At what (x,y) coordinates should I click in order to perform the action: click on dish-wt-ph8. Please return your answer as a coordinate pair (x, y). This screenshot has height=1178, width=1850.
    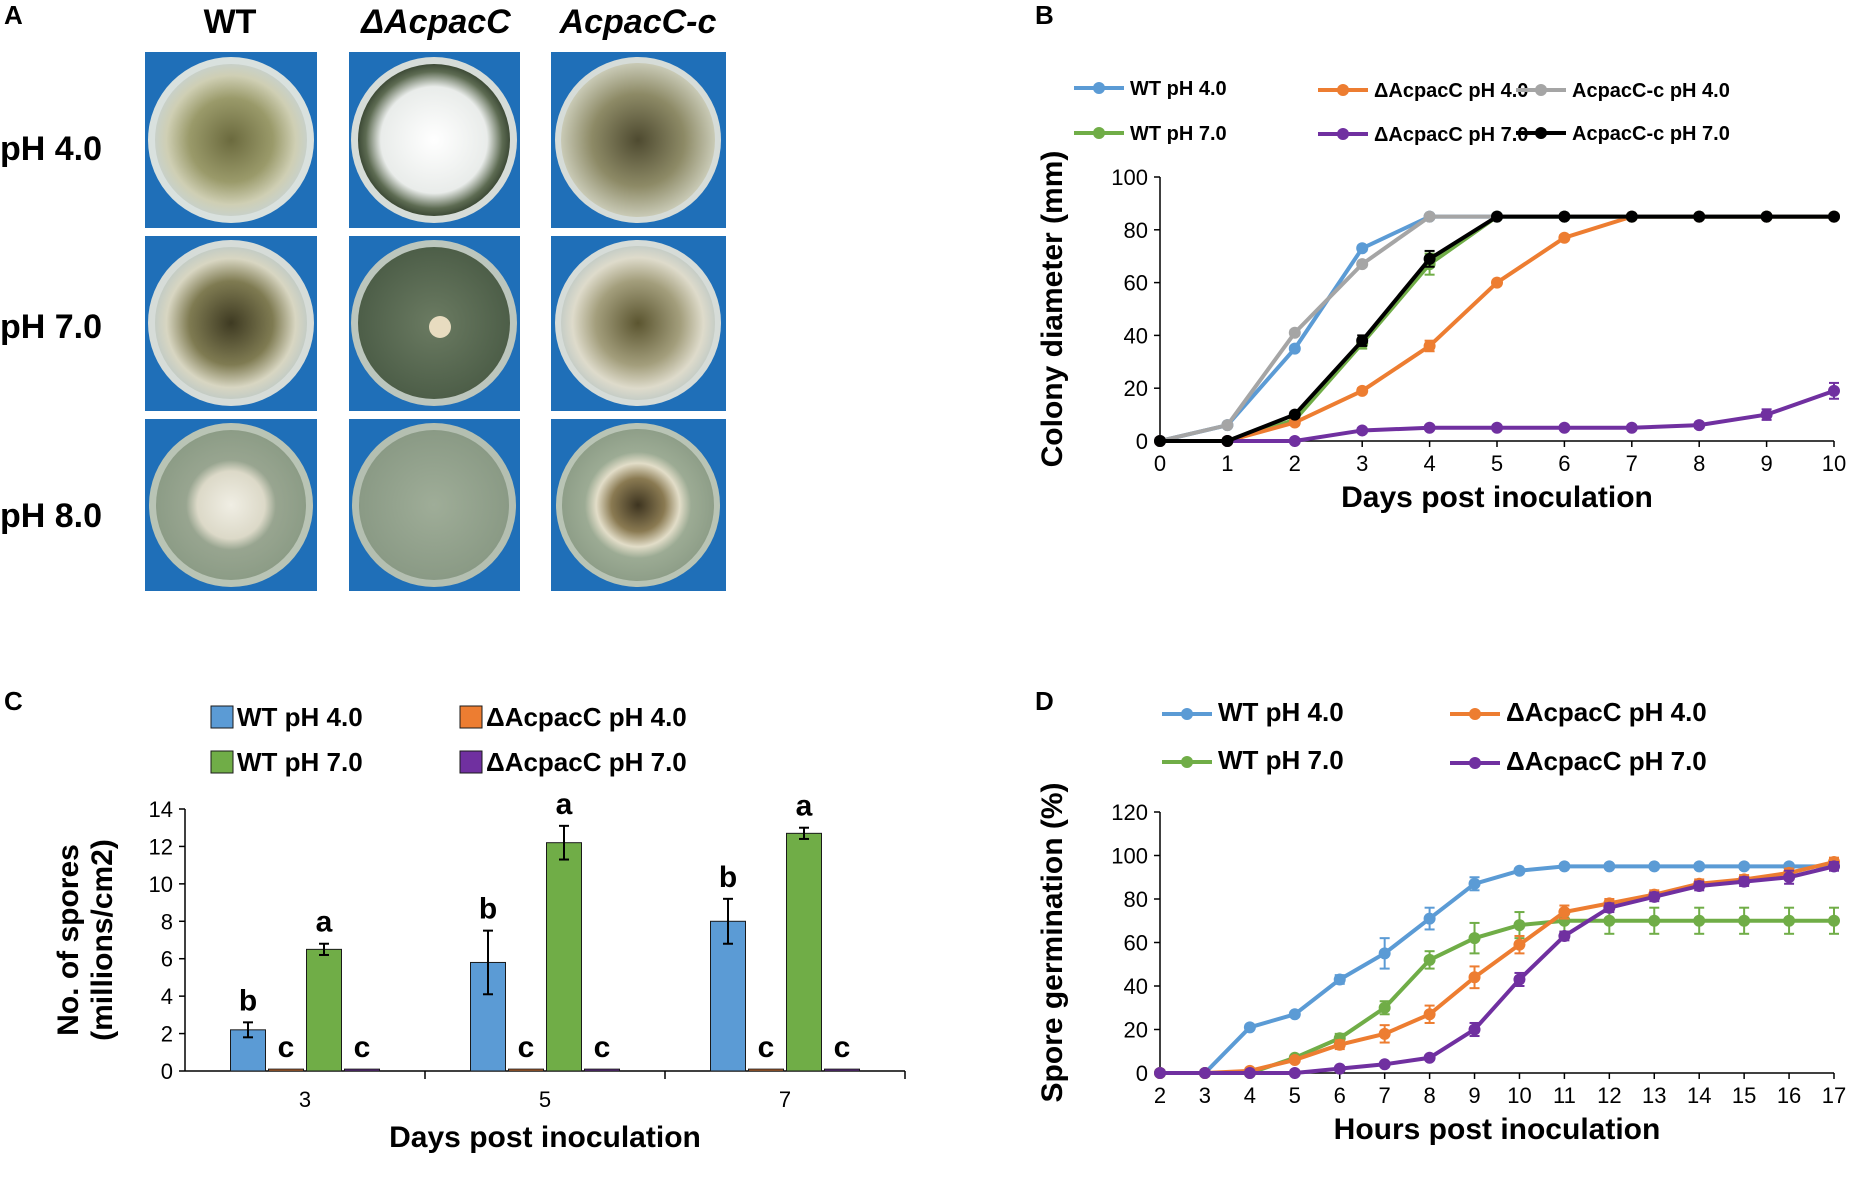
    Looking at the image, I should click on (231, 505).